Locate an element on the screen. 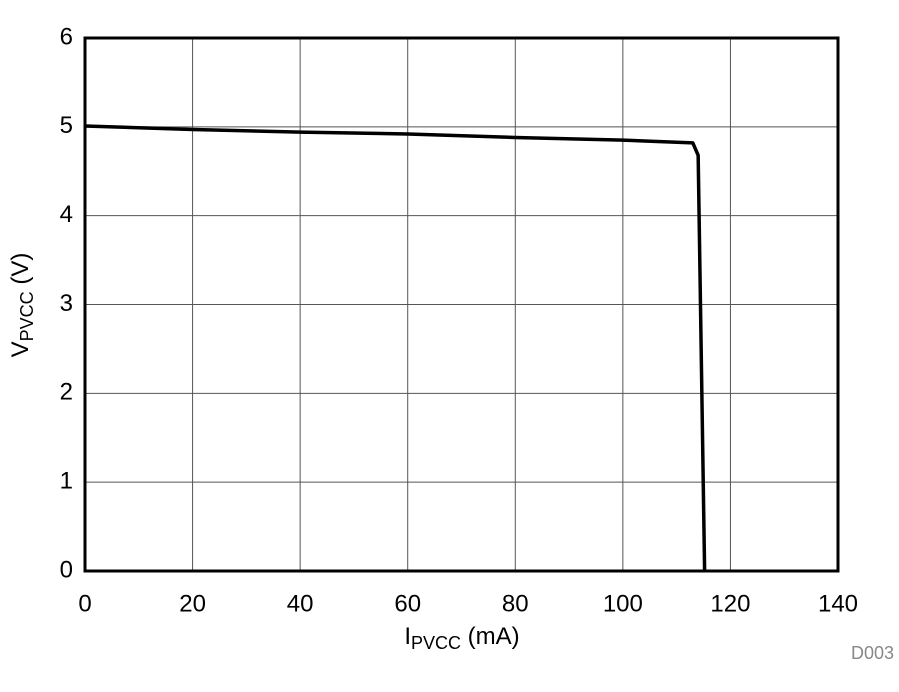 This screenshot has height=692, width=899. x-tick-label: 0 is located at coordinates (84, 603).